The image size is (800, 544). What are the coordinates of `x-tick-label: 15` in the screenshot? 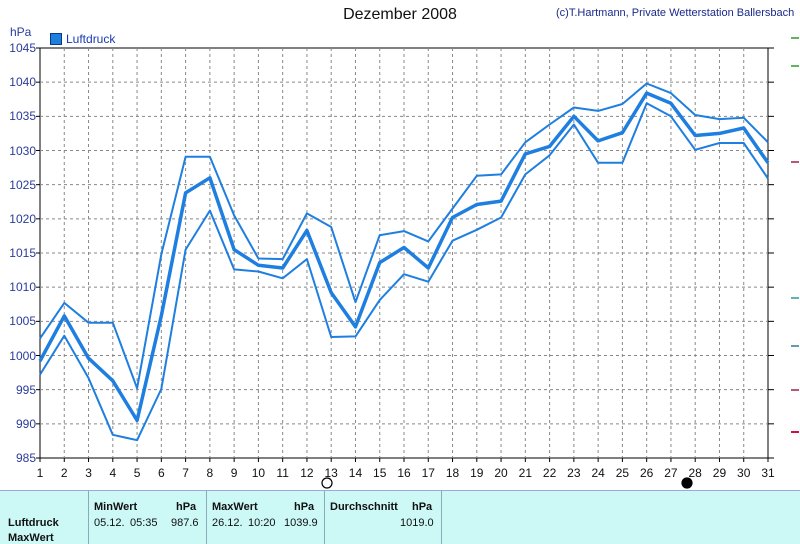 It's located at (380, 473).